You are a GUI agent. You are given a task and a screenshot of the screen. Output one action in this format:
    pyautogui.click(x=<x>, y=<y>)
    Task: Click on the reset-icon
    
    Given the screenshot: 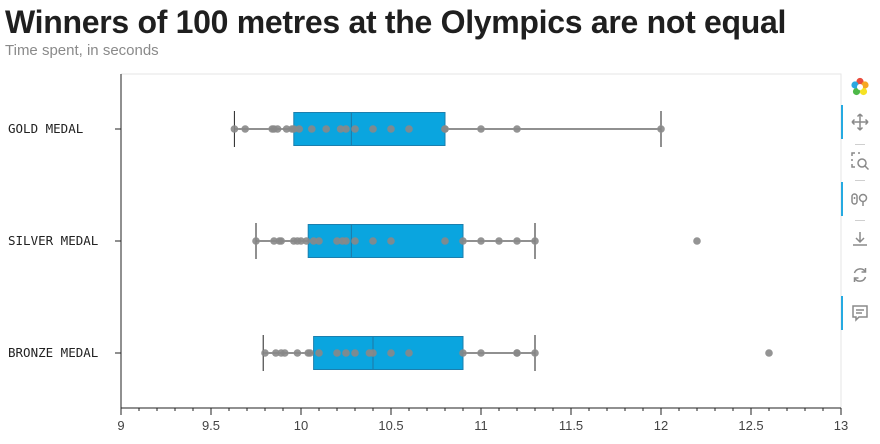 What is the action you would take?
    pyautogui.click(x=860, y=275)
    